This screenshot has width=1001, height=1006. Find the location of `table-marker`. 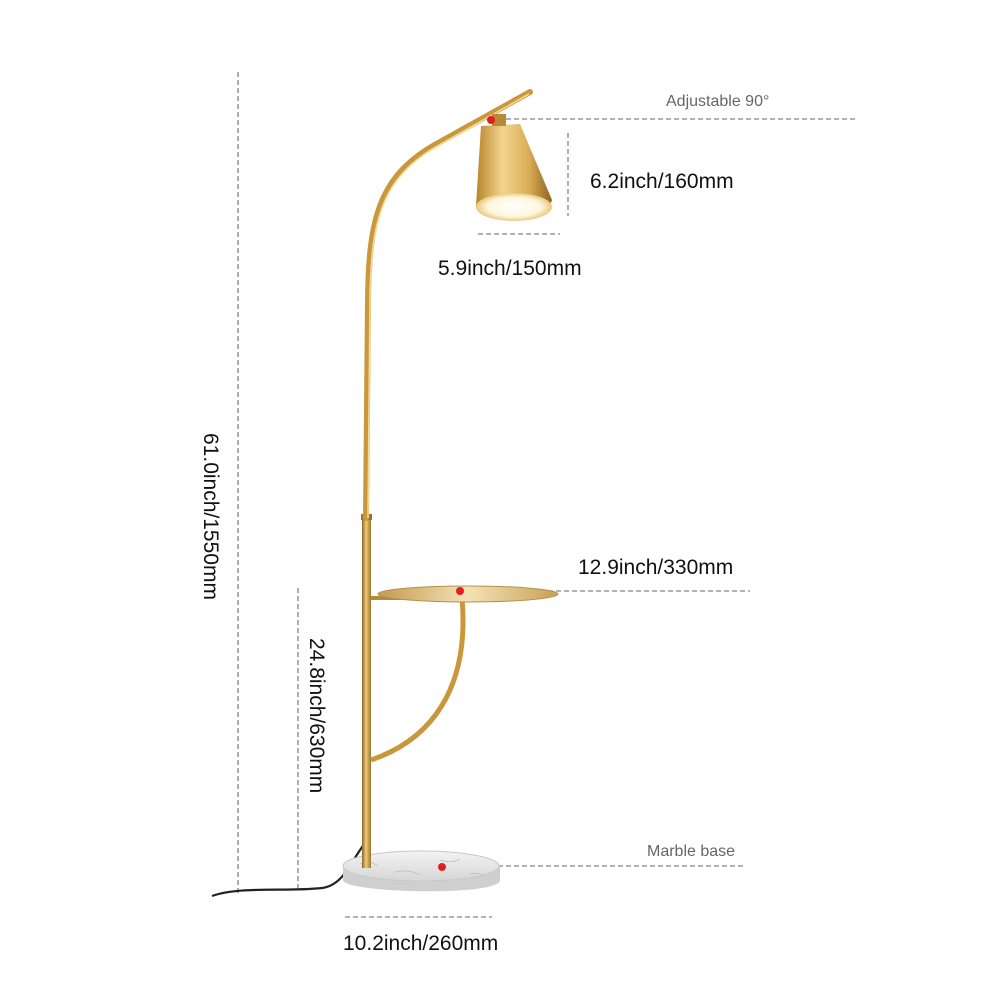

table-marker is located at coordinates (460, 591).